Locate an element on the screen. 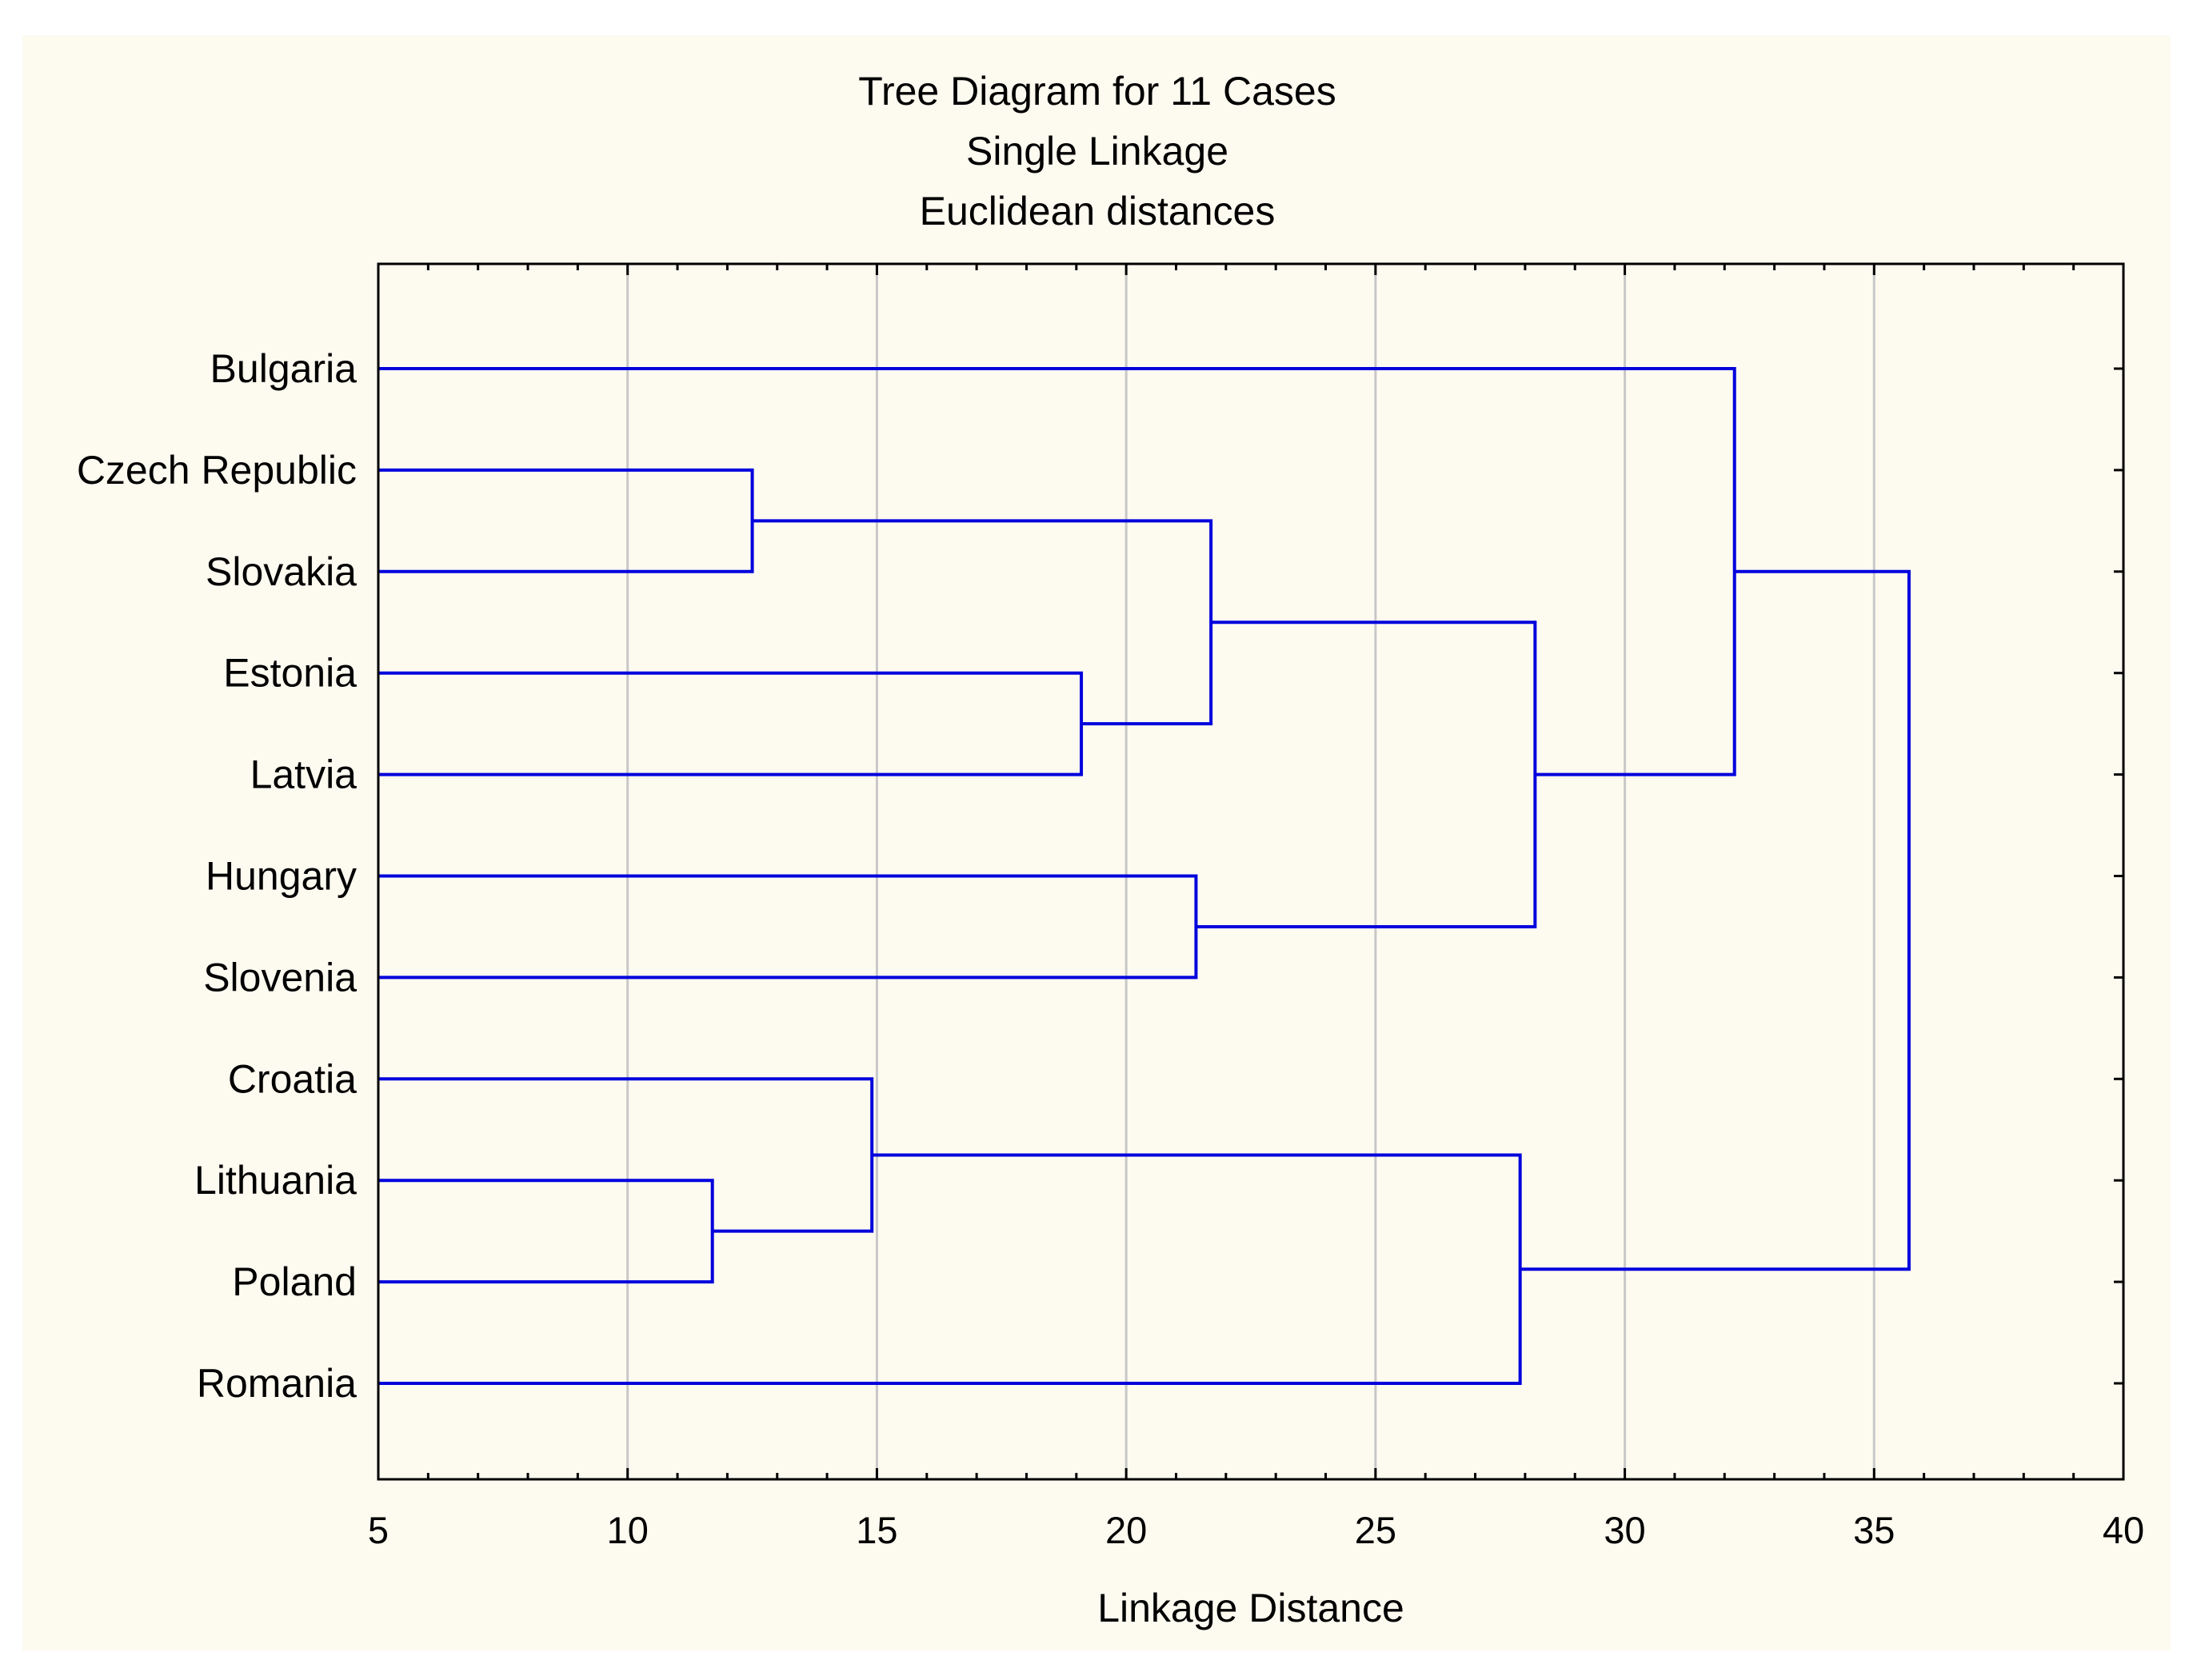  x-tick-label: 20 is located at coordinates (1126, 1530).